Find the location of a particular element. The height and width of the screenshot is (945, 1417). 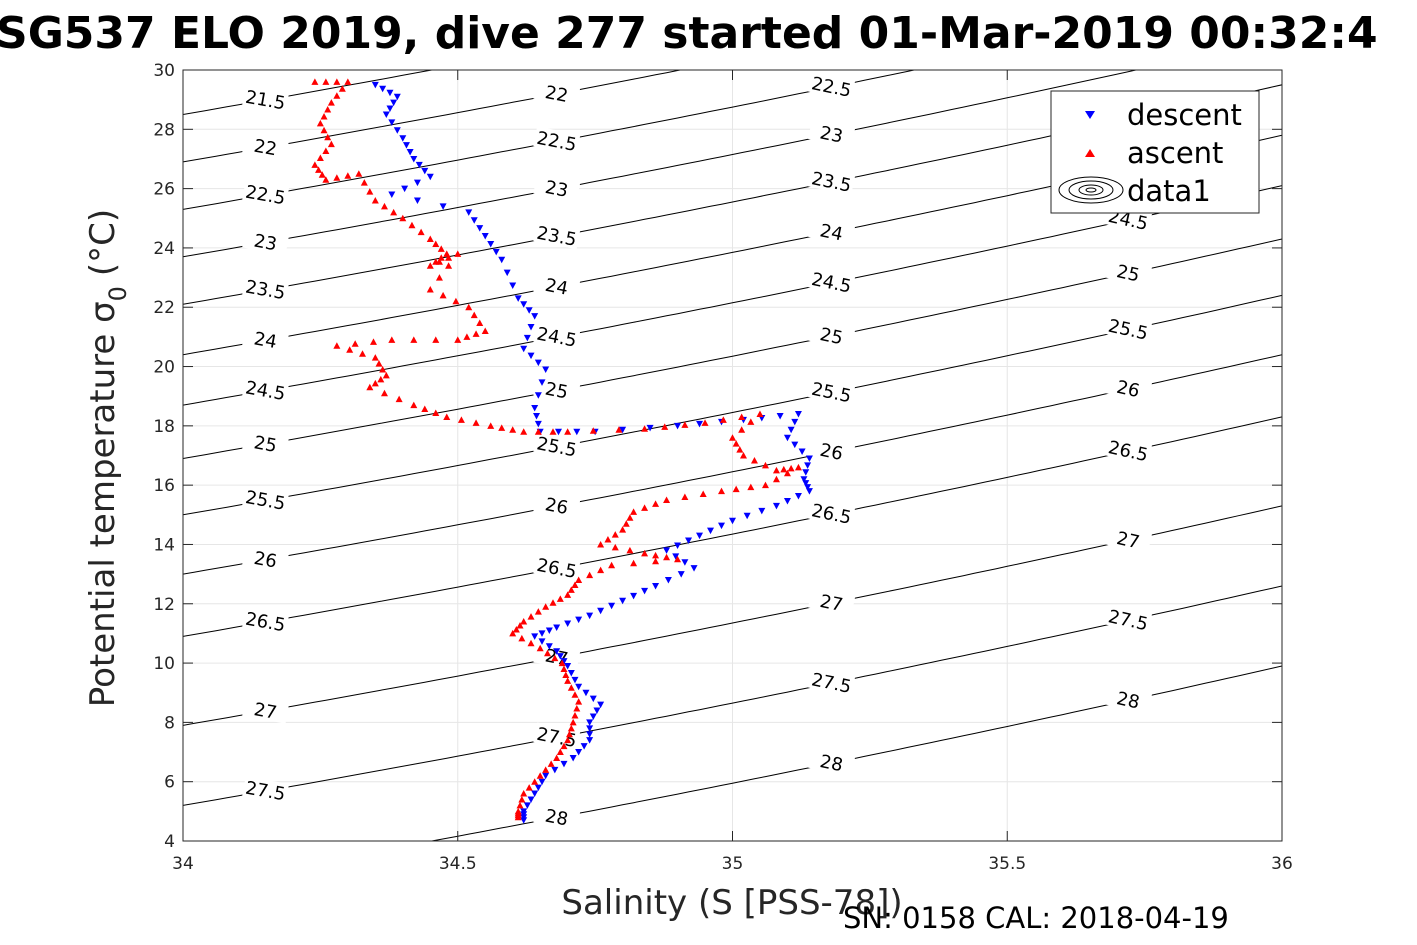

legend-ascent-label: ascent is located at coordinates (1175, 153).